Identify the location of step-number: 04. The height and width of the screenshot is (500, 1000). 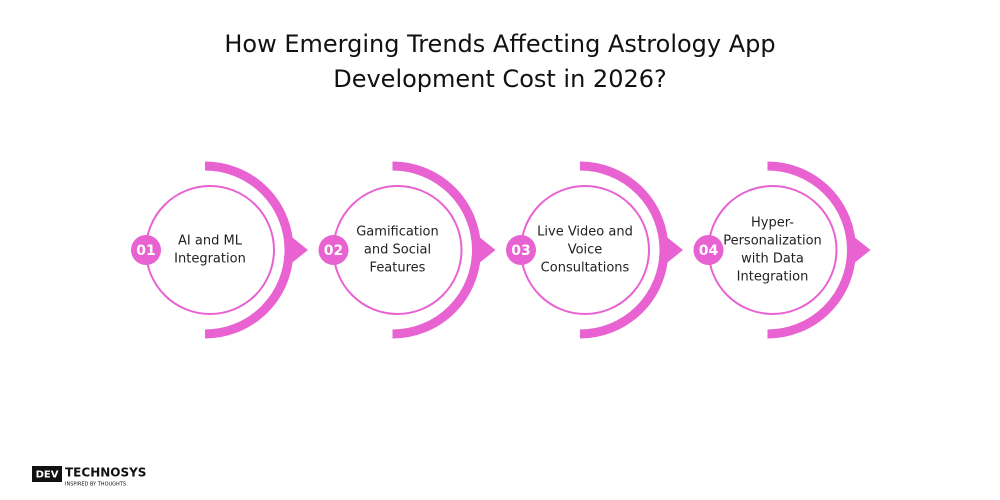
(709, 251).